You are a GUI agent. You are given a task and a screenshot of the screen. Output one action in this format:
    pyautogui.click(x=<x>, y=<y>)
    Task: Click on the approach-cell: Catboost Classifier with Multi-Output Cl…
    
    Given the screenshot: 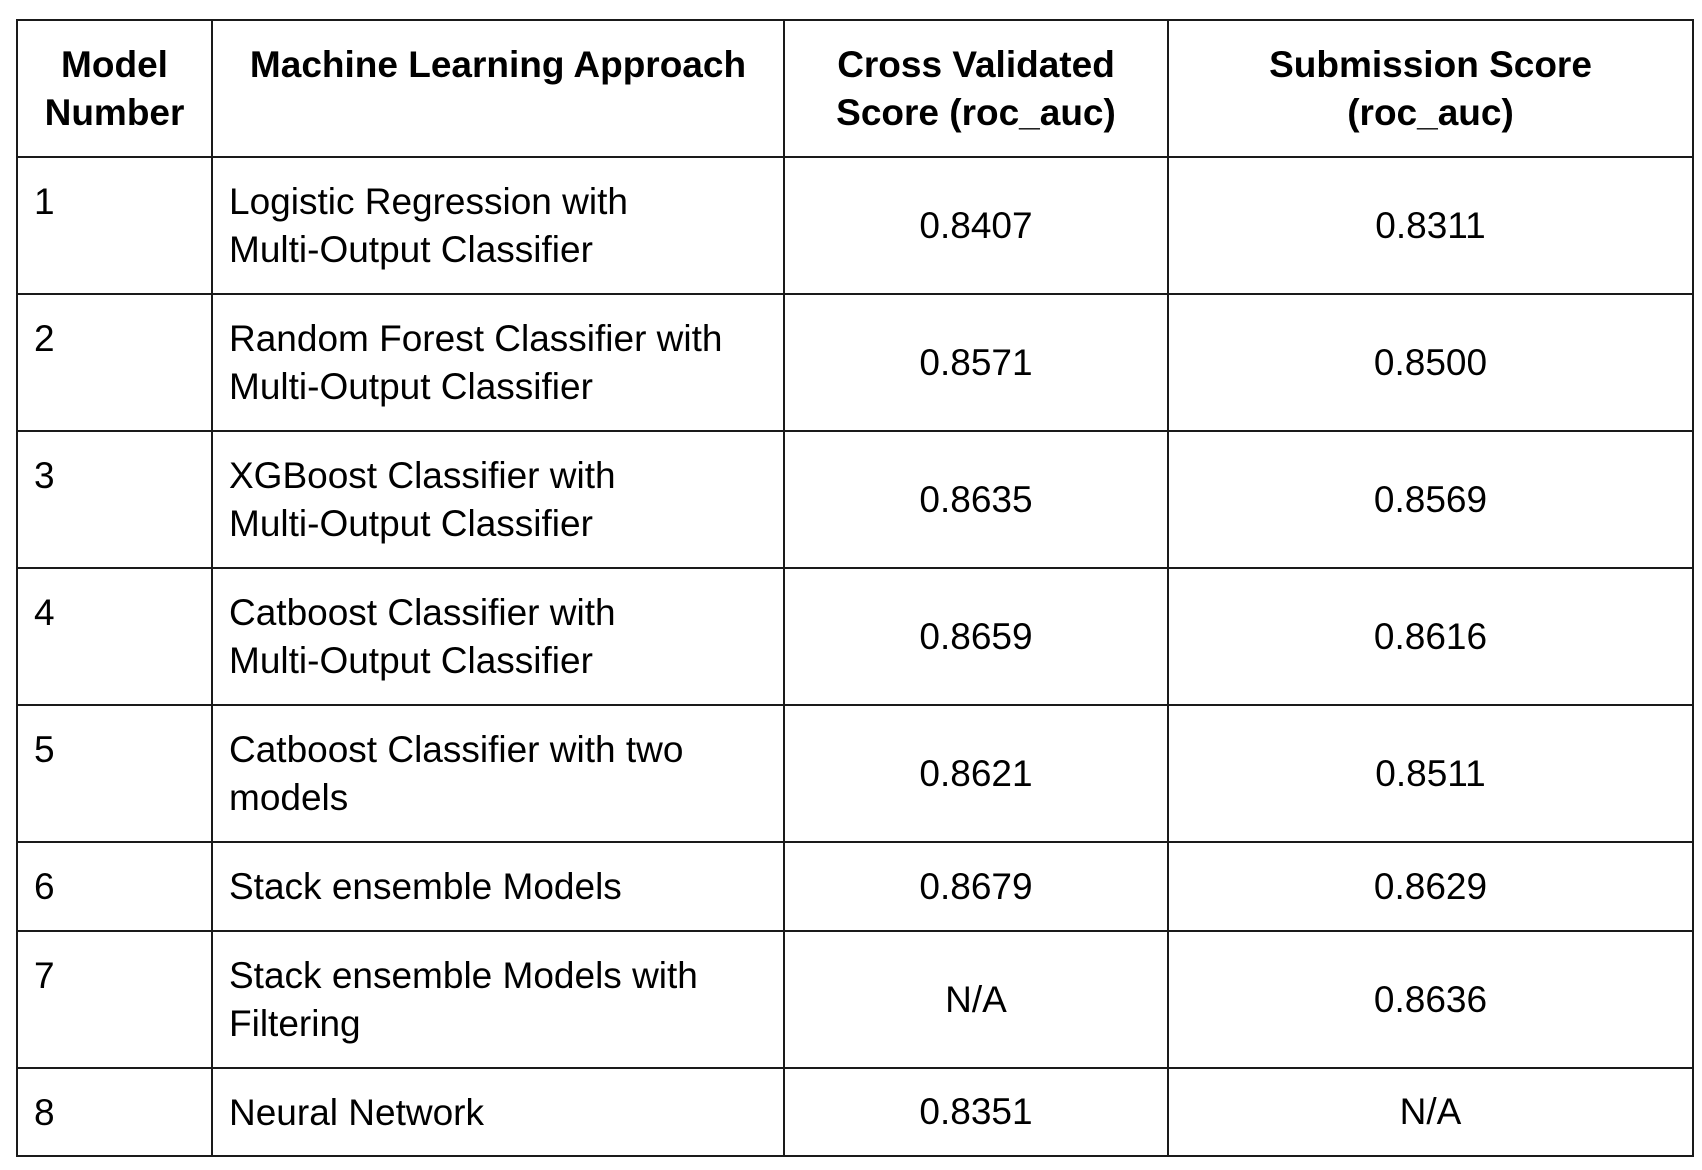 What is the action you would take?
    pyautogui.click(x=498, y=636)
    